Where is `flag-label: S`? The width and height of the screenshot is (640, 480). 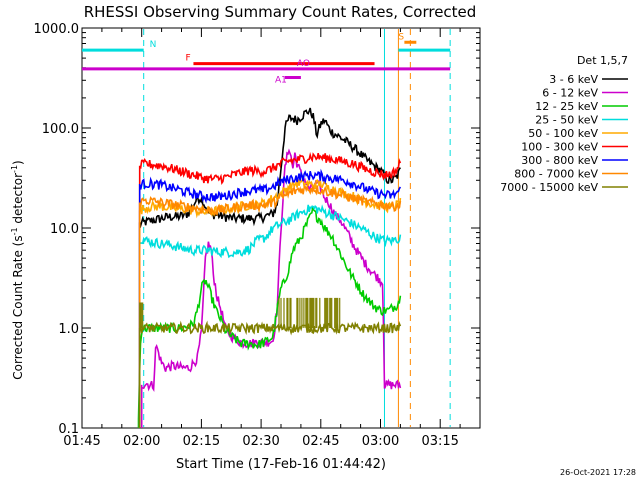
flag-label: S is located at coordinates (401, 37).